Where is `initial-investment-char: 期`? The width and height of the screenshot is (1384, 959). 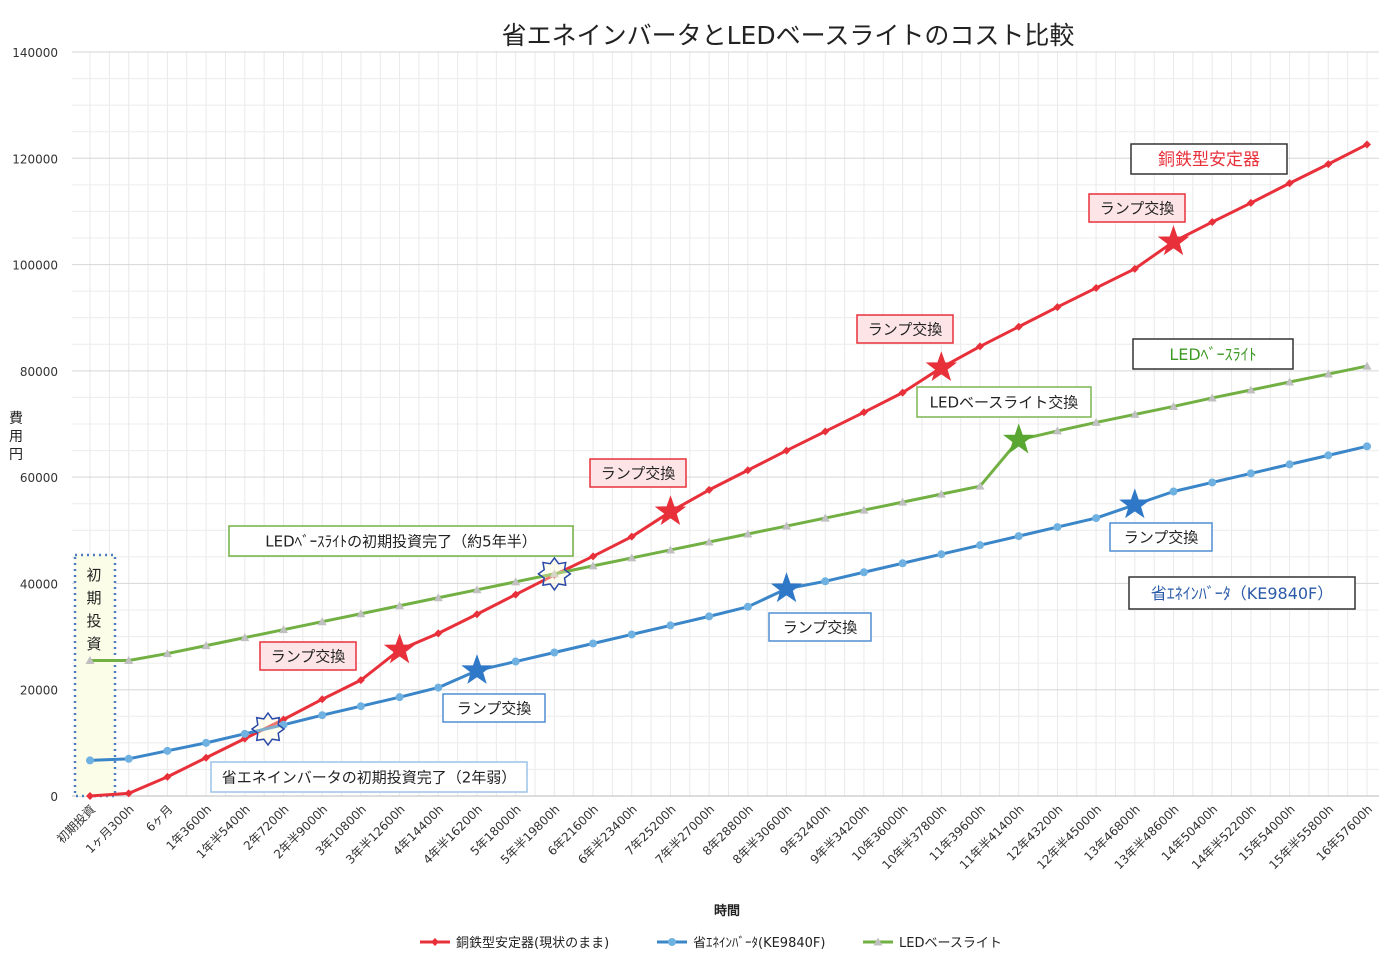 initial-investment-char: 期 is located at coordinates (93, 598).